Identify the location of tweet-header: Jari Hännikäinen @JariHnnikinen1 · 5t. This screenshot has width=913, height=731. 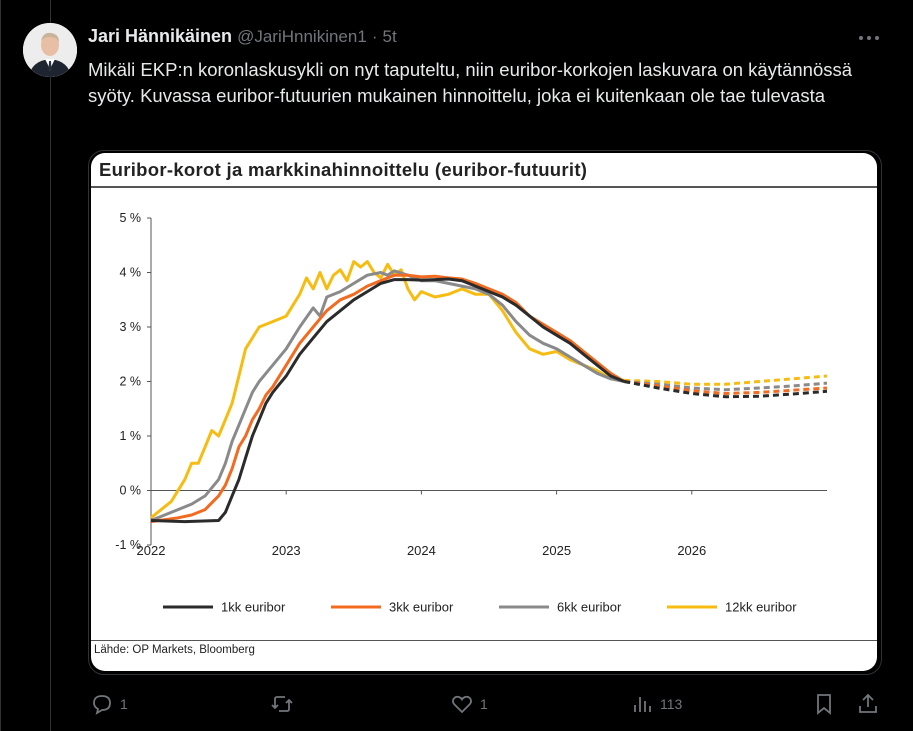
(242, 36).